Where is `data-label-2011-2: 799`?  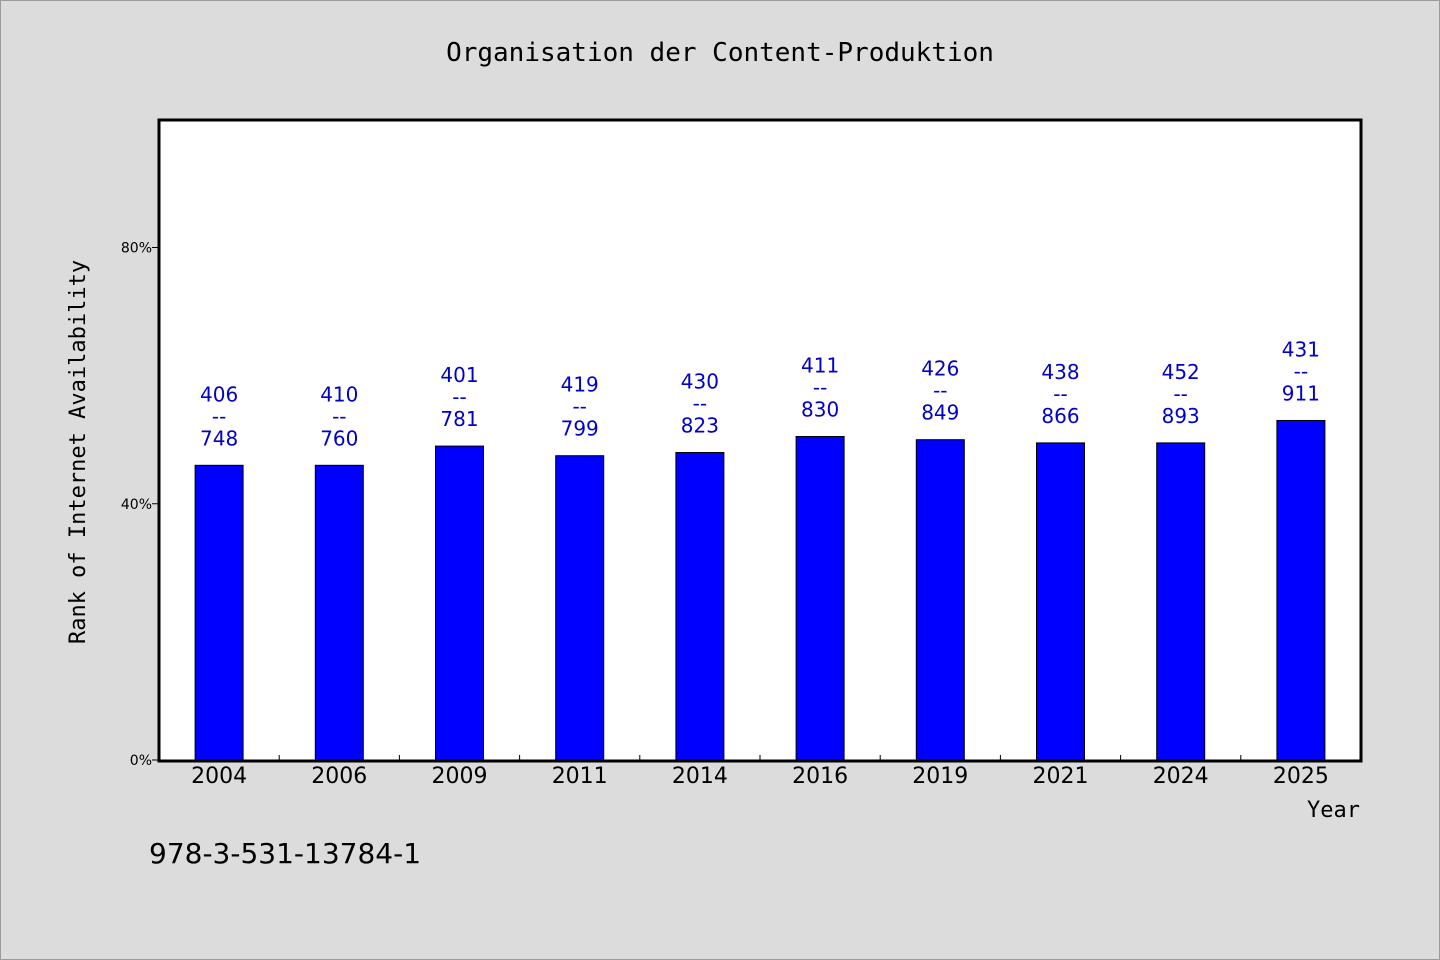 data-label-2011-2: 799 is located at coordinates (580, 429).